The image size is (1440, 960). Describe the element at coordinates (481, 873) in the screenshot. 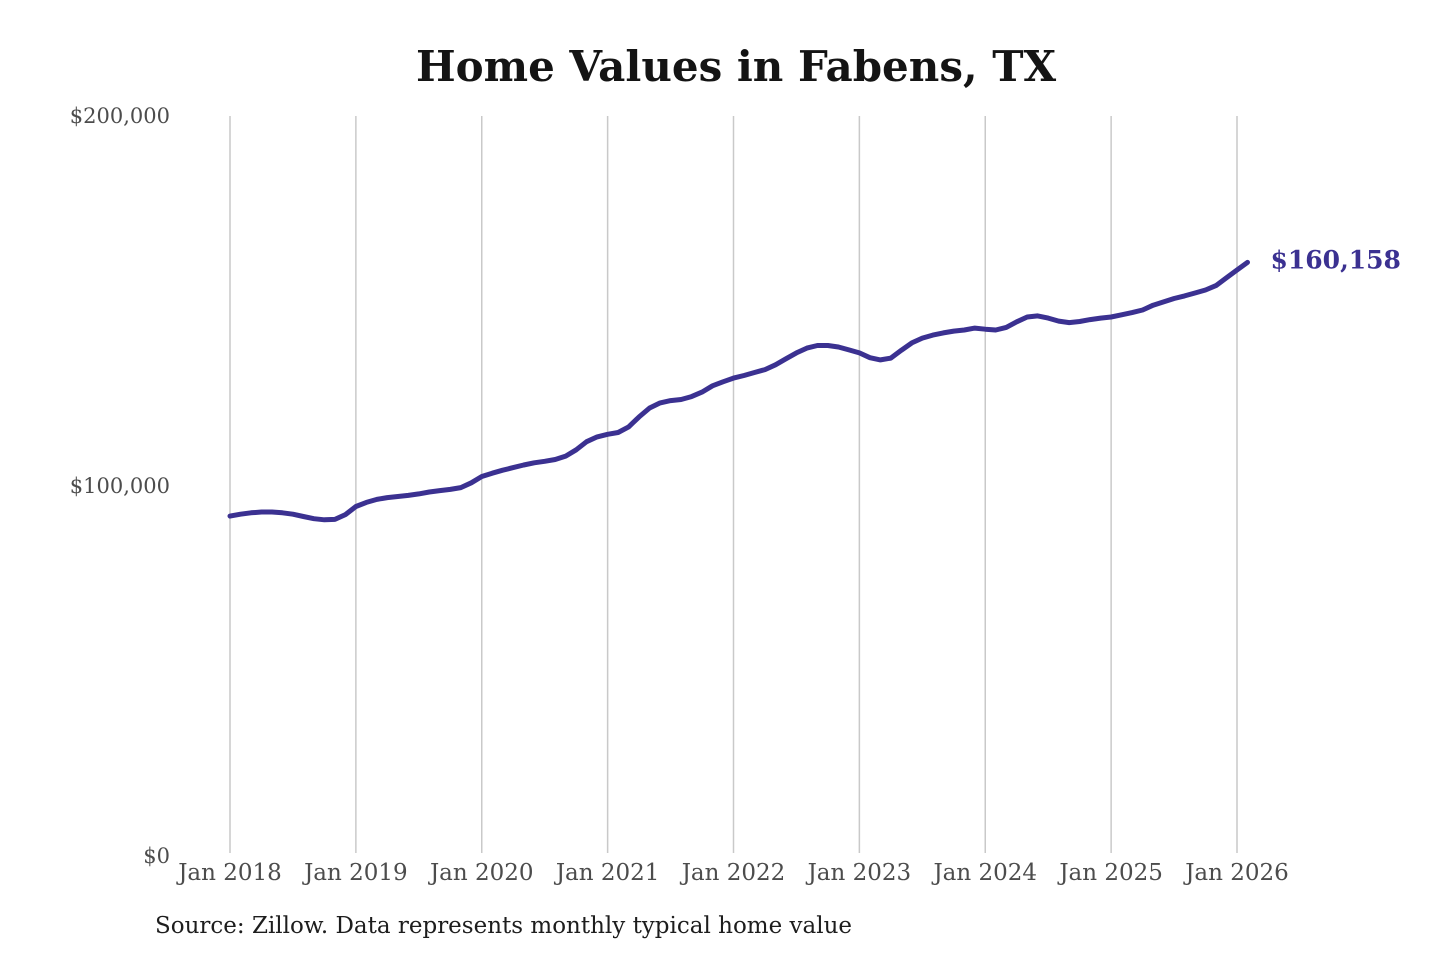

I see `x-axis-label-jan-2020: Jan 2020` at that location.